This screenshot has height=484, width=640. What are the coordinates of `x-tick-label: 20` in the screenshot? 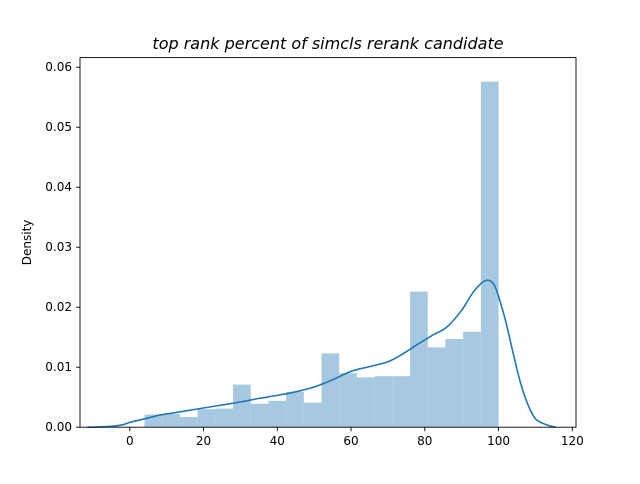 It's located at (203, 441).